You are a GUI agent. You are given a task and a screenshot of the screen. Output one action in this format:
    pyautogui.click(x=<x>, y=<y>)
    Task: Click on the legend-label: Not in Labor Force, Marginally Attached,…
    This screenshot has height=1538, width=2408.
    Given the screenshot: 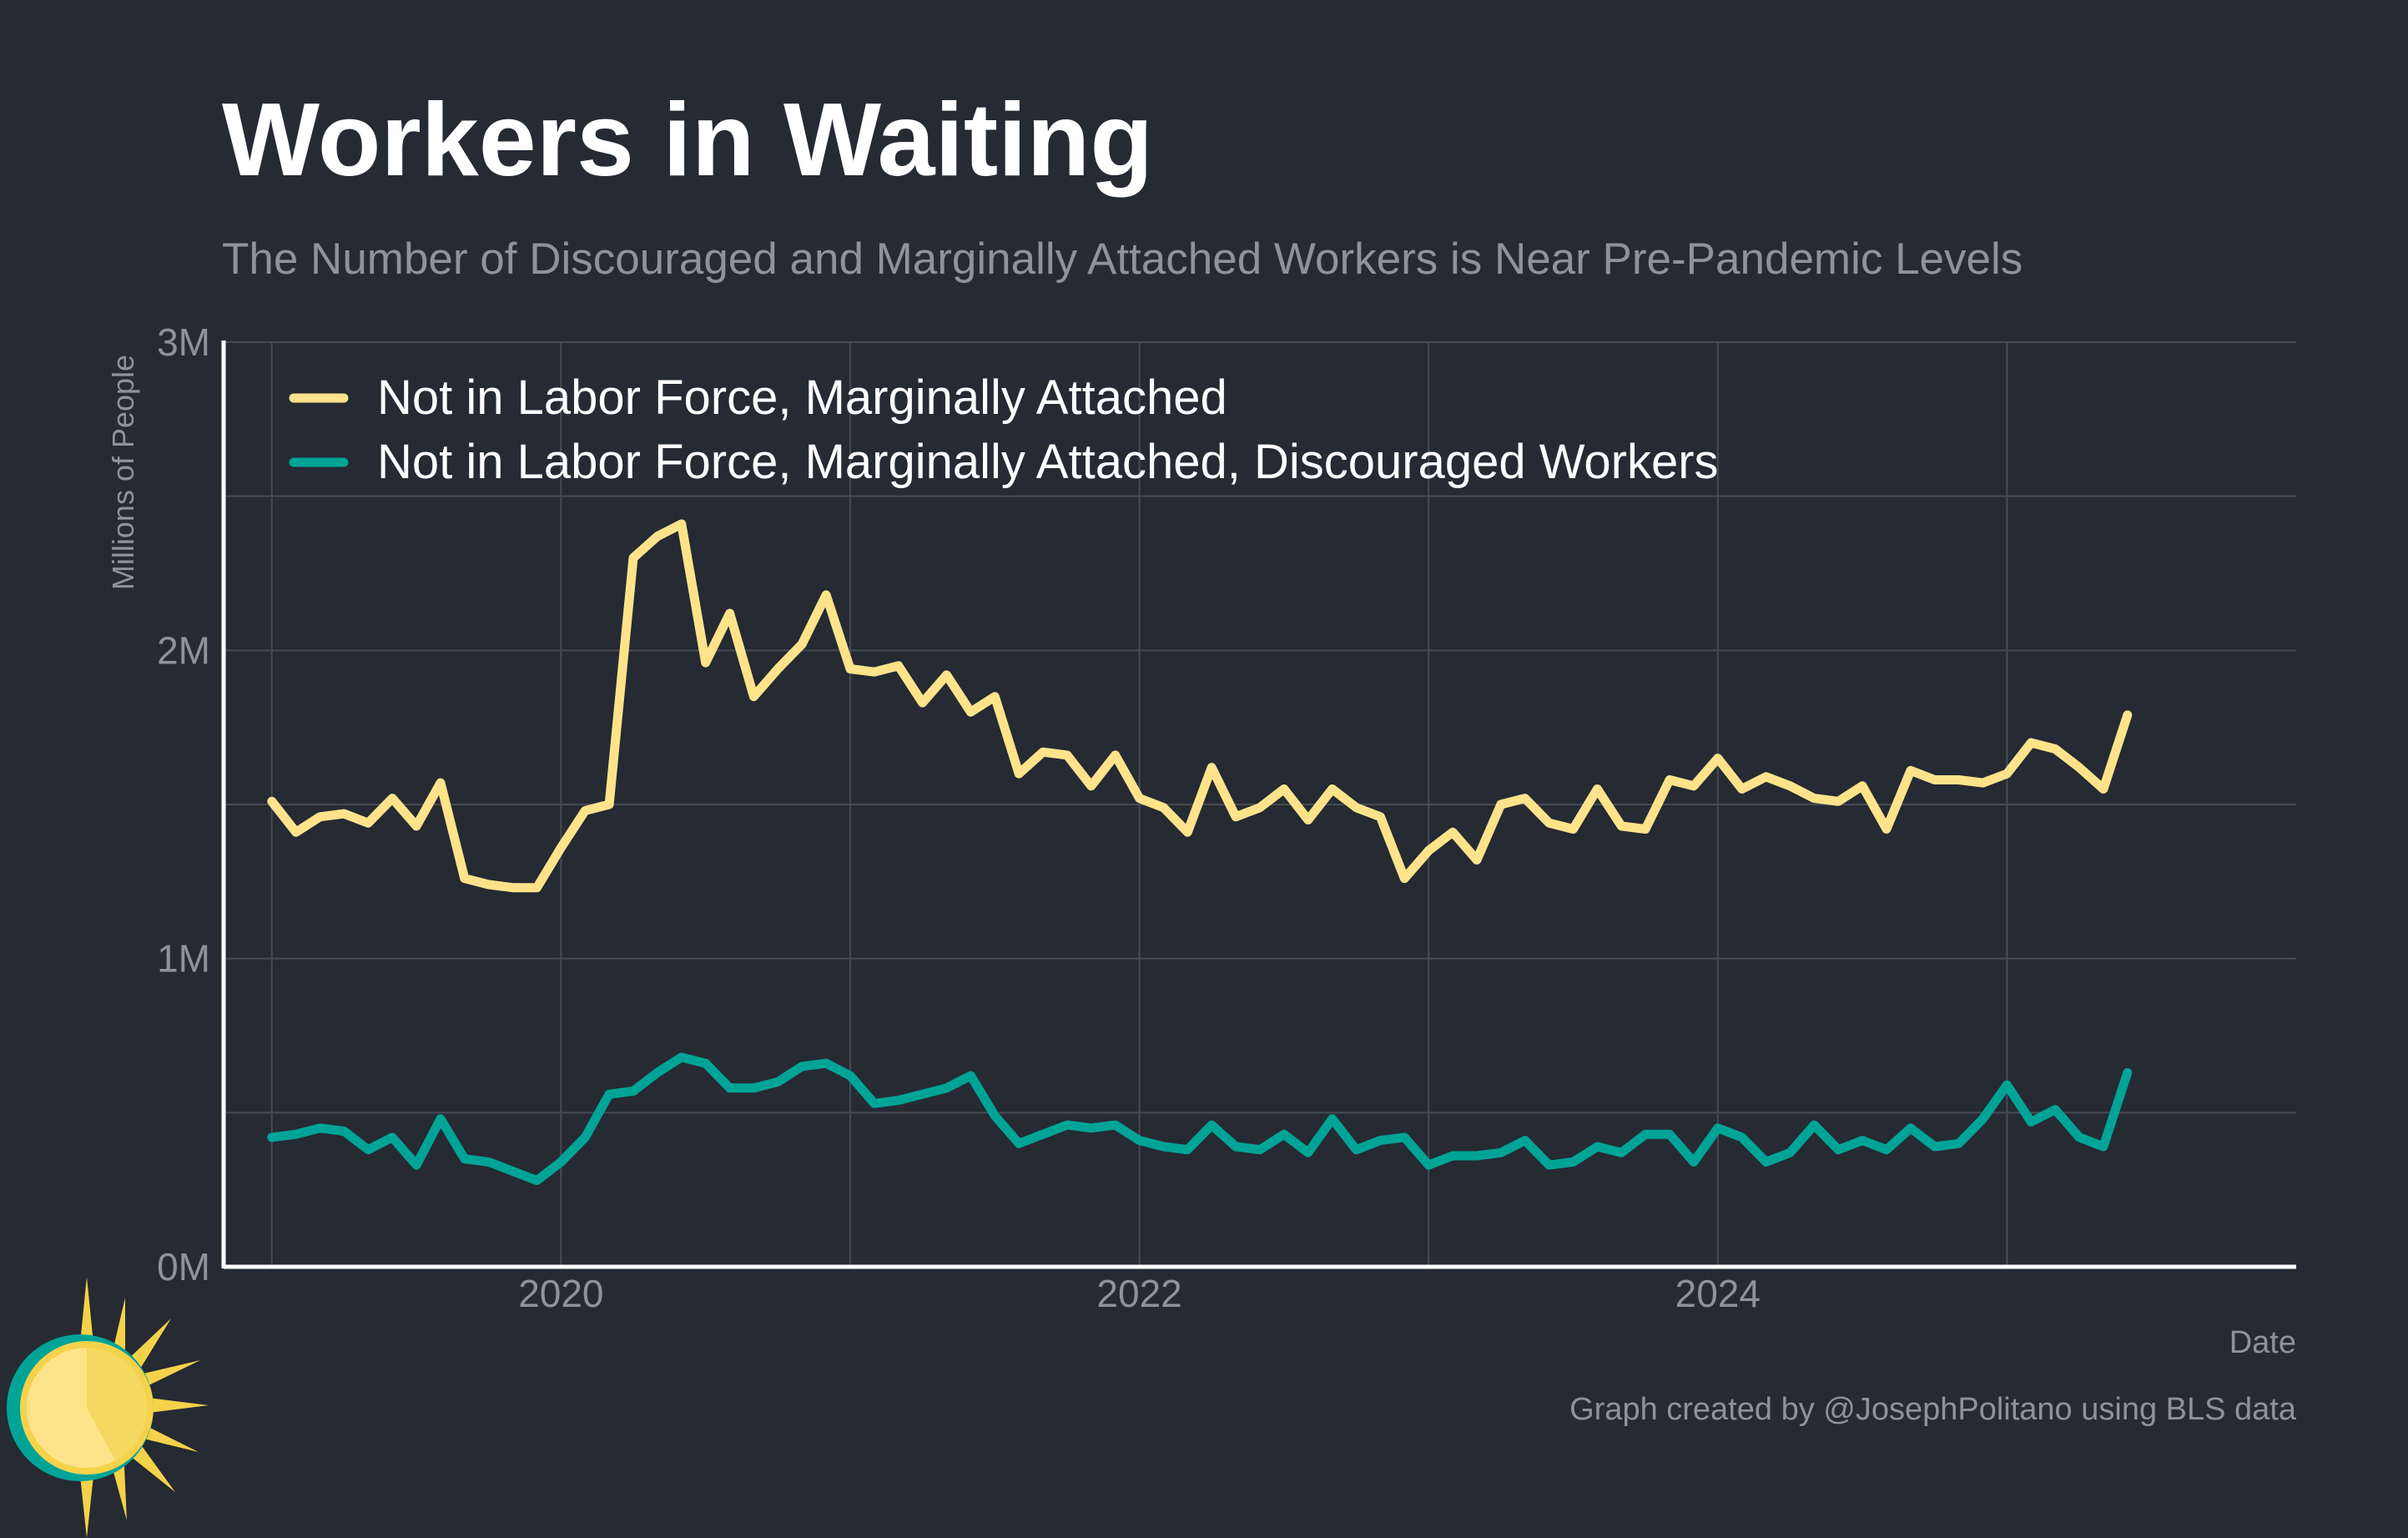 What is the action you would take?
    pyautogui.click(x=1048, y=462)
    